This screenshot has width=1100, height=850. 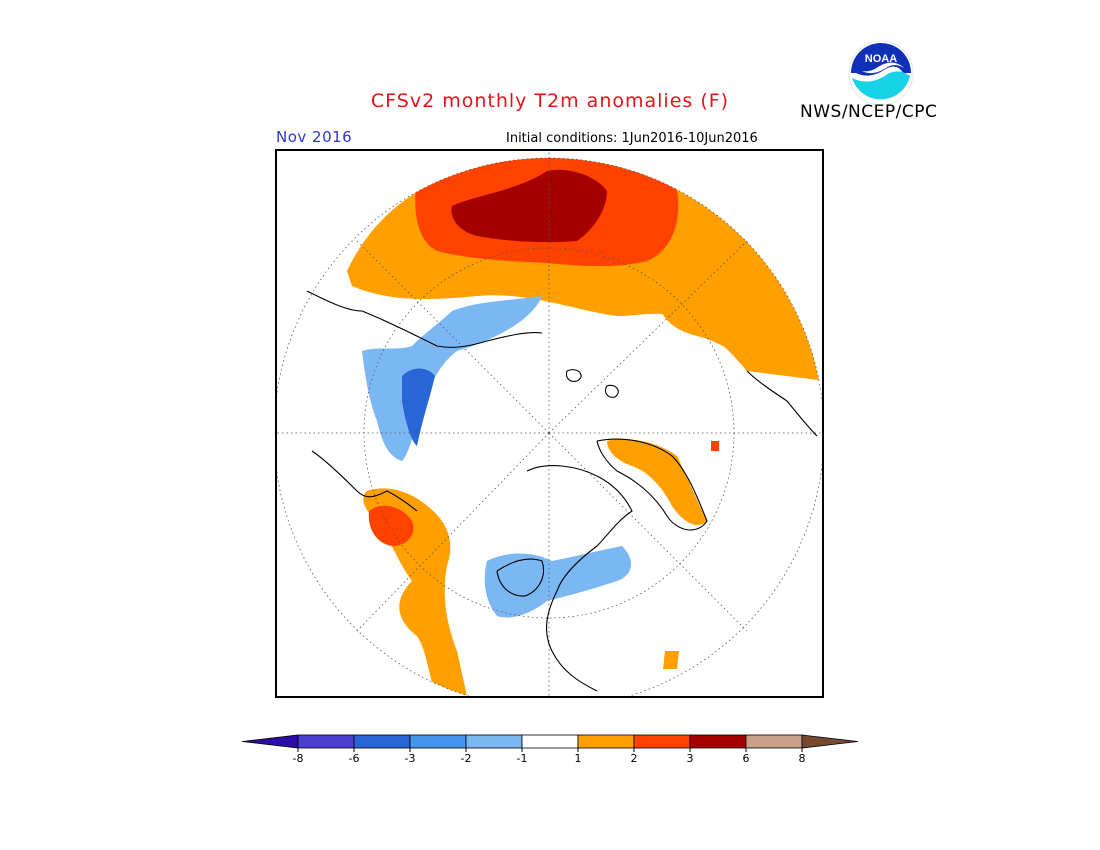 I want to click on central-asia-cold-core-region, so click(x=418, y=407).